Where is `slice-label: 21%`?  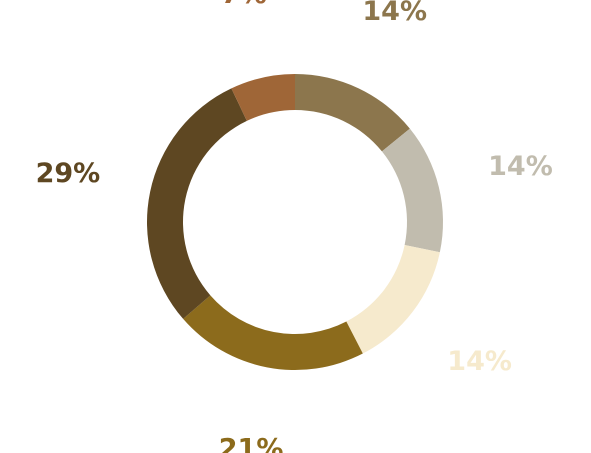
slice-label: 21% is located at coordinates (251, 443).